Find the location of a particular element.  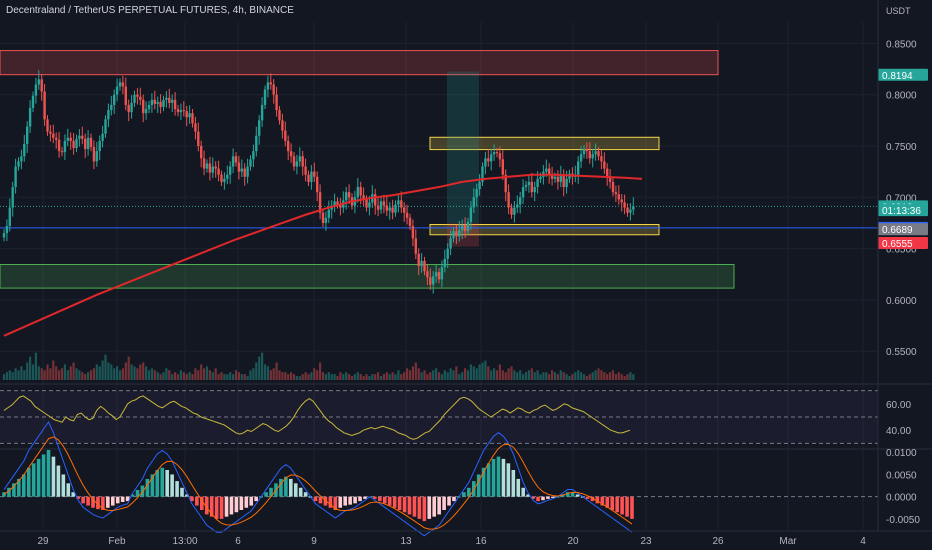

zone-range-low is located at coordinates (544, 229).